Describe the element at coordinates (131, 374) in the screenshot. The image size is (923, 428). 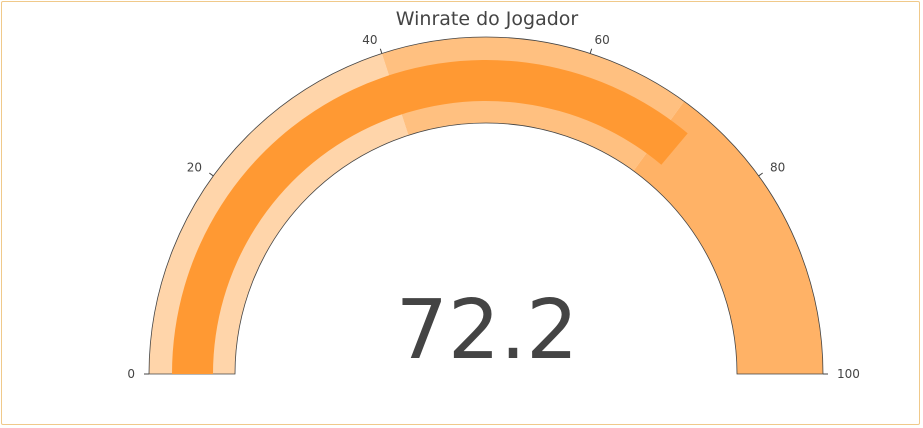
I see `gauge-tick-label-0: 0` at that location.